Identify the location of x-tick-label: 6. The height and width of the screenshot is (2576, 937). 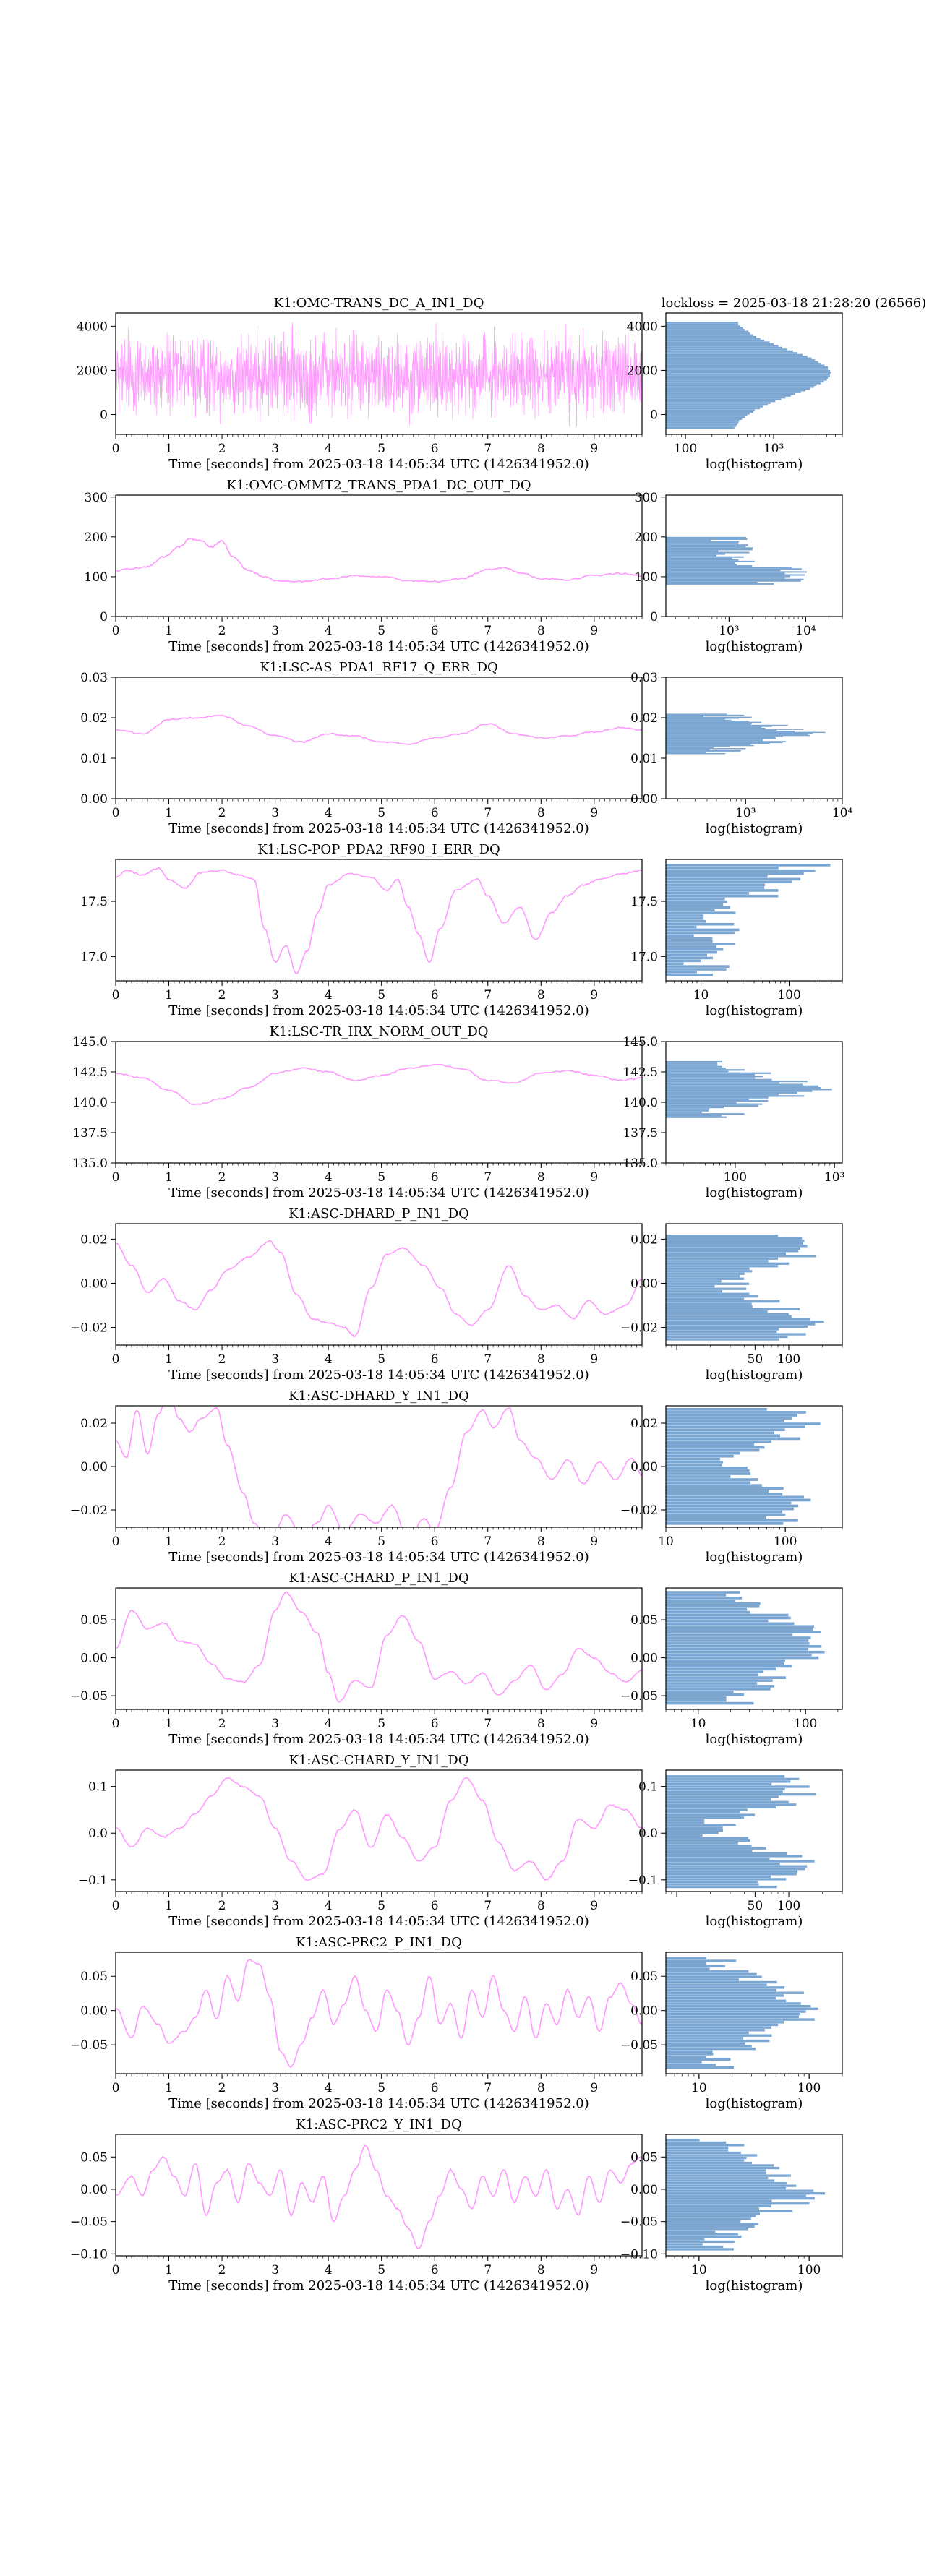
(435, 1360).